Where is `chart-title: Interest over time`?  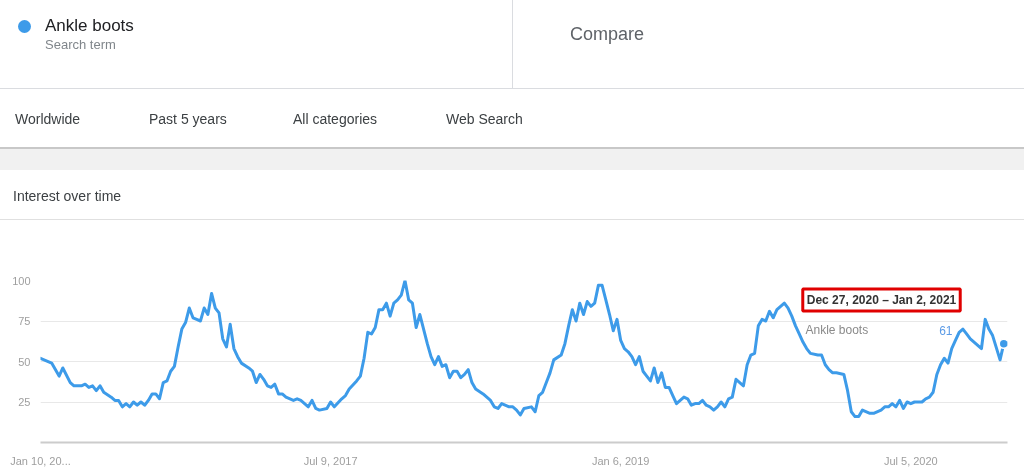
chart-title: Interest over time is located at coordinates (67, 196).